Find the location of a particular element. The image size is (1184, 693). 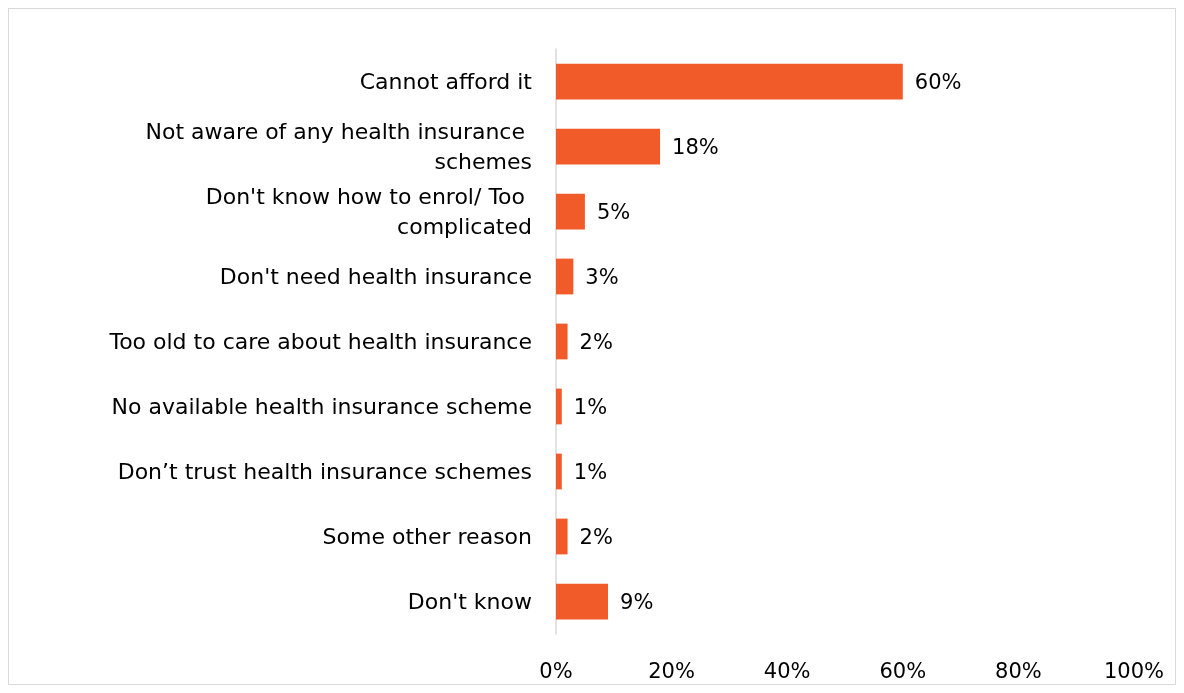

data-label: 5% is located at coordinates (613, 211).